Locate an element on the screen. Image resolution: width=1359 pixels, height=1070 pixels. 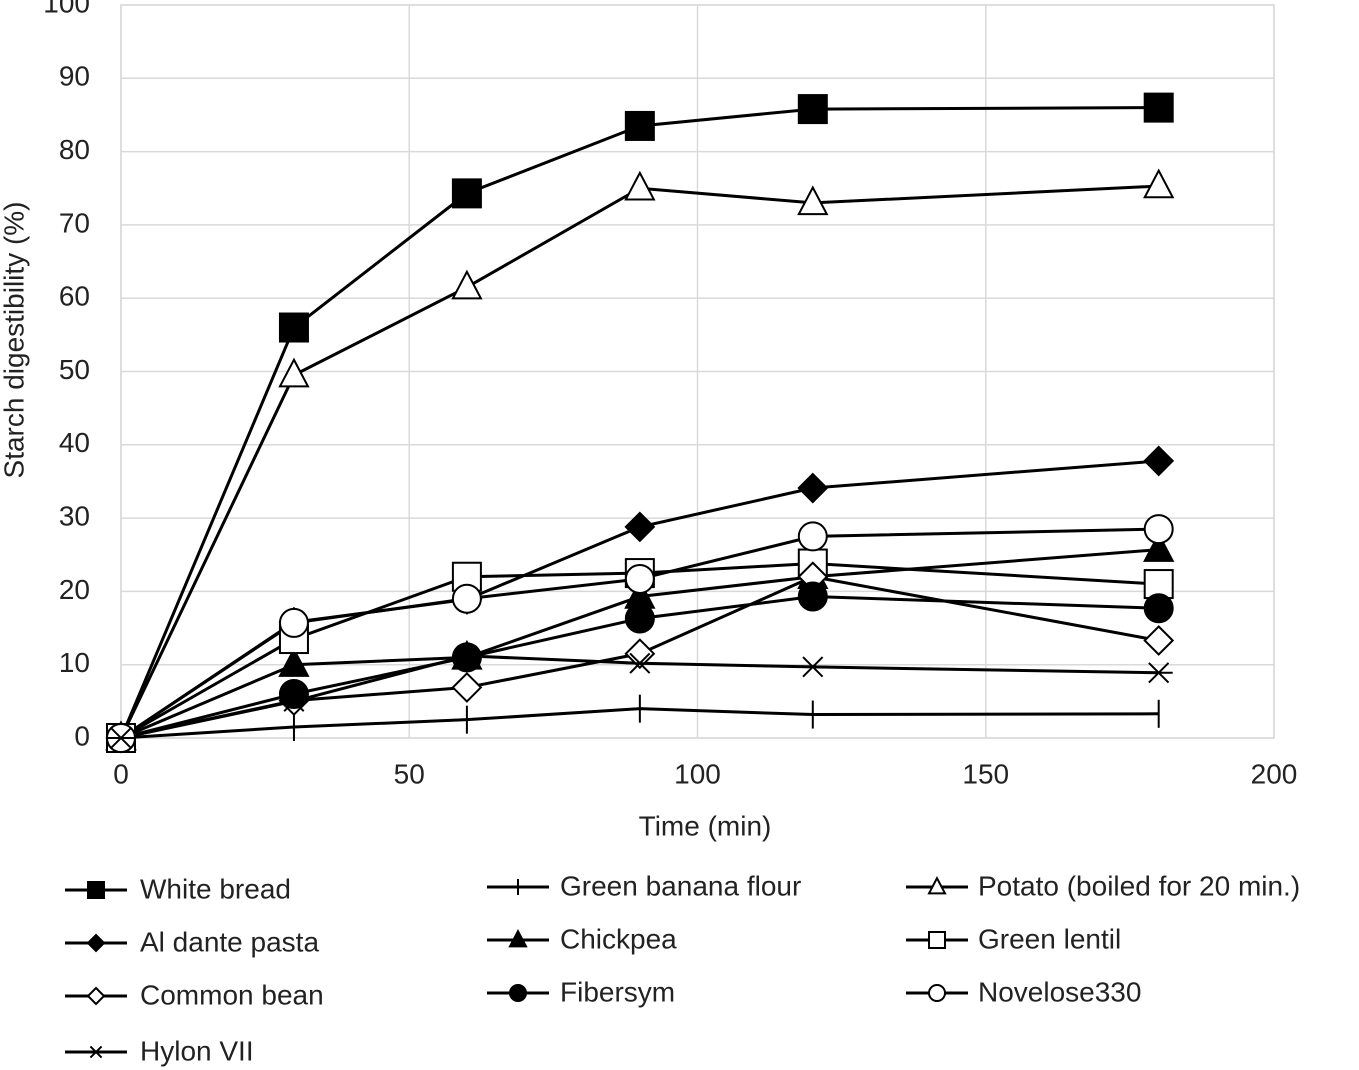
legend-item: Green banana flour is located at coordinates (644, 885).